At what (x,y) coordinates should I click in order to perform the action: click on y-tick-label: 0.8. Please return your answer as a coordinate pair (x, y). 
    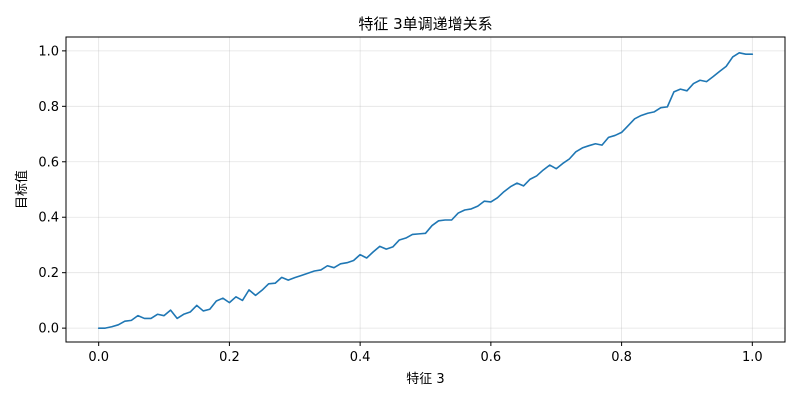
    Looking at the image, I should click on (48, 107).